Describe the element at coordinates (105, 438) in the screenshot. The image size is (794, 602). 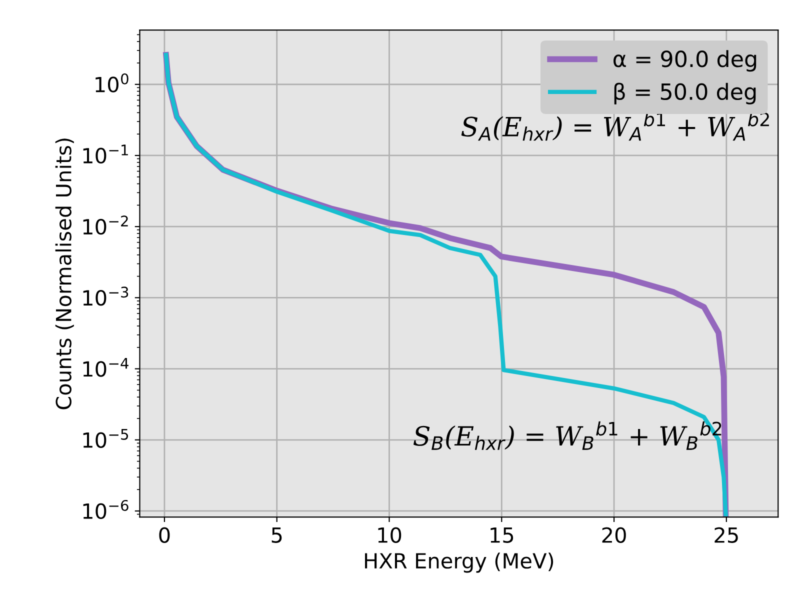
I see `y-tick-label: 10$^{−5}$` at that location.